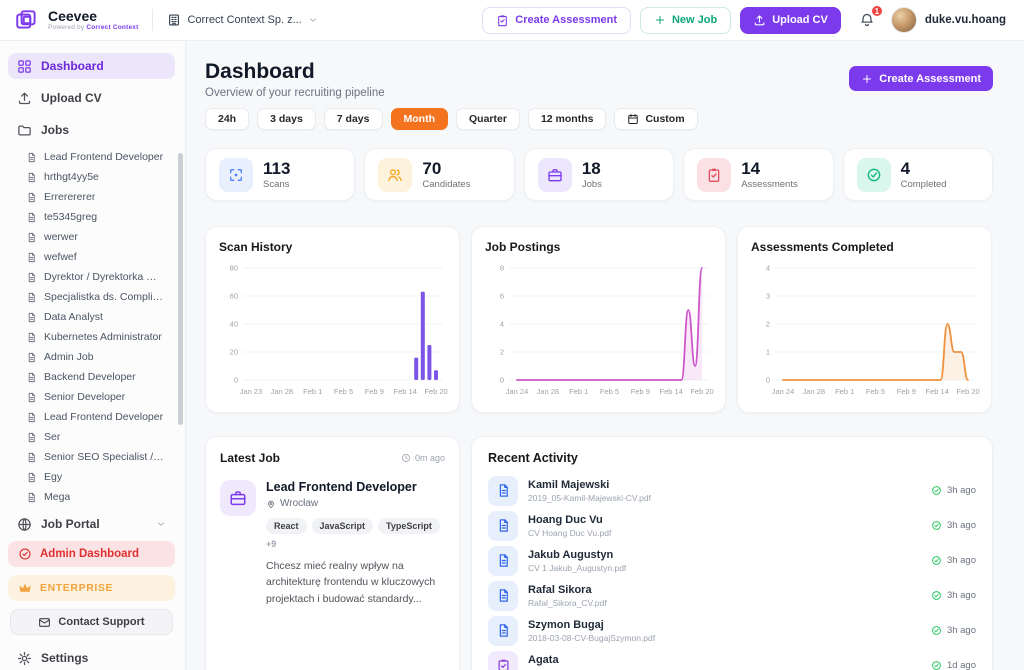  Describe the element at coordinates (91, 622) in the screenshot. I see `contact-support-button: Contact Support` at that location.